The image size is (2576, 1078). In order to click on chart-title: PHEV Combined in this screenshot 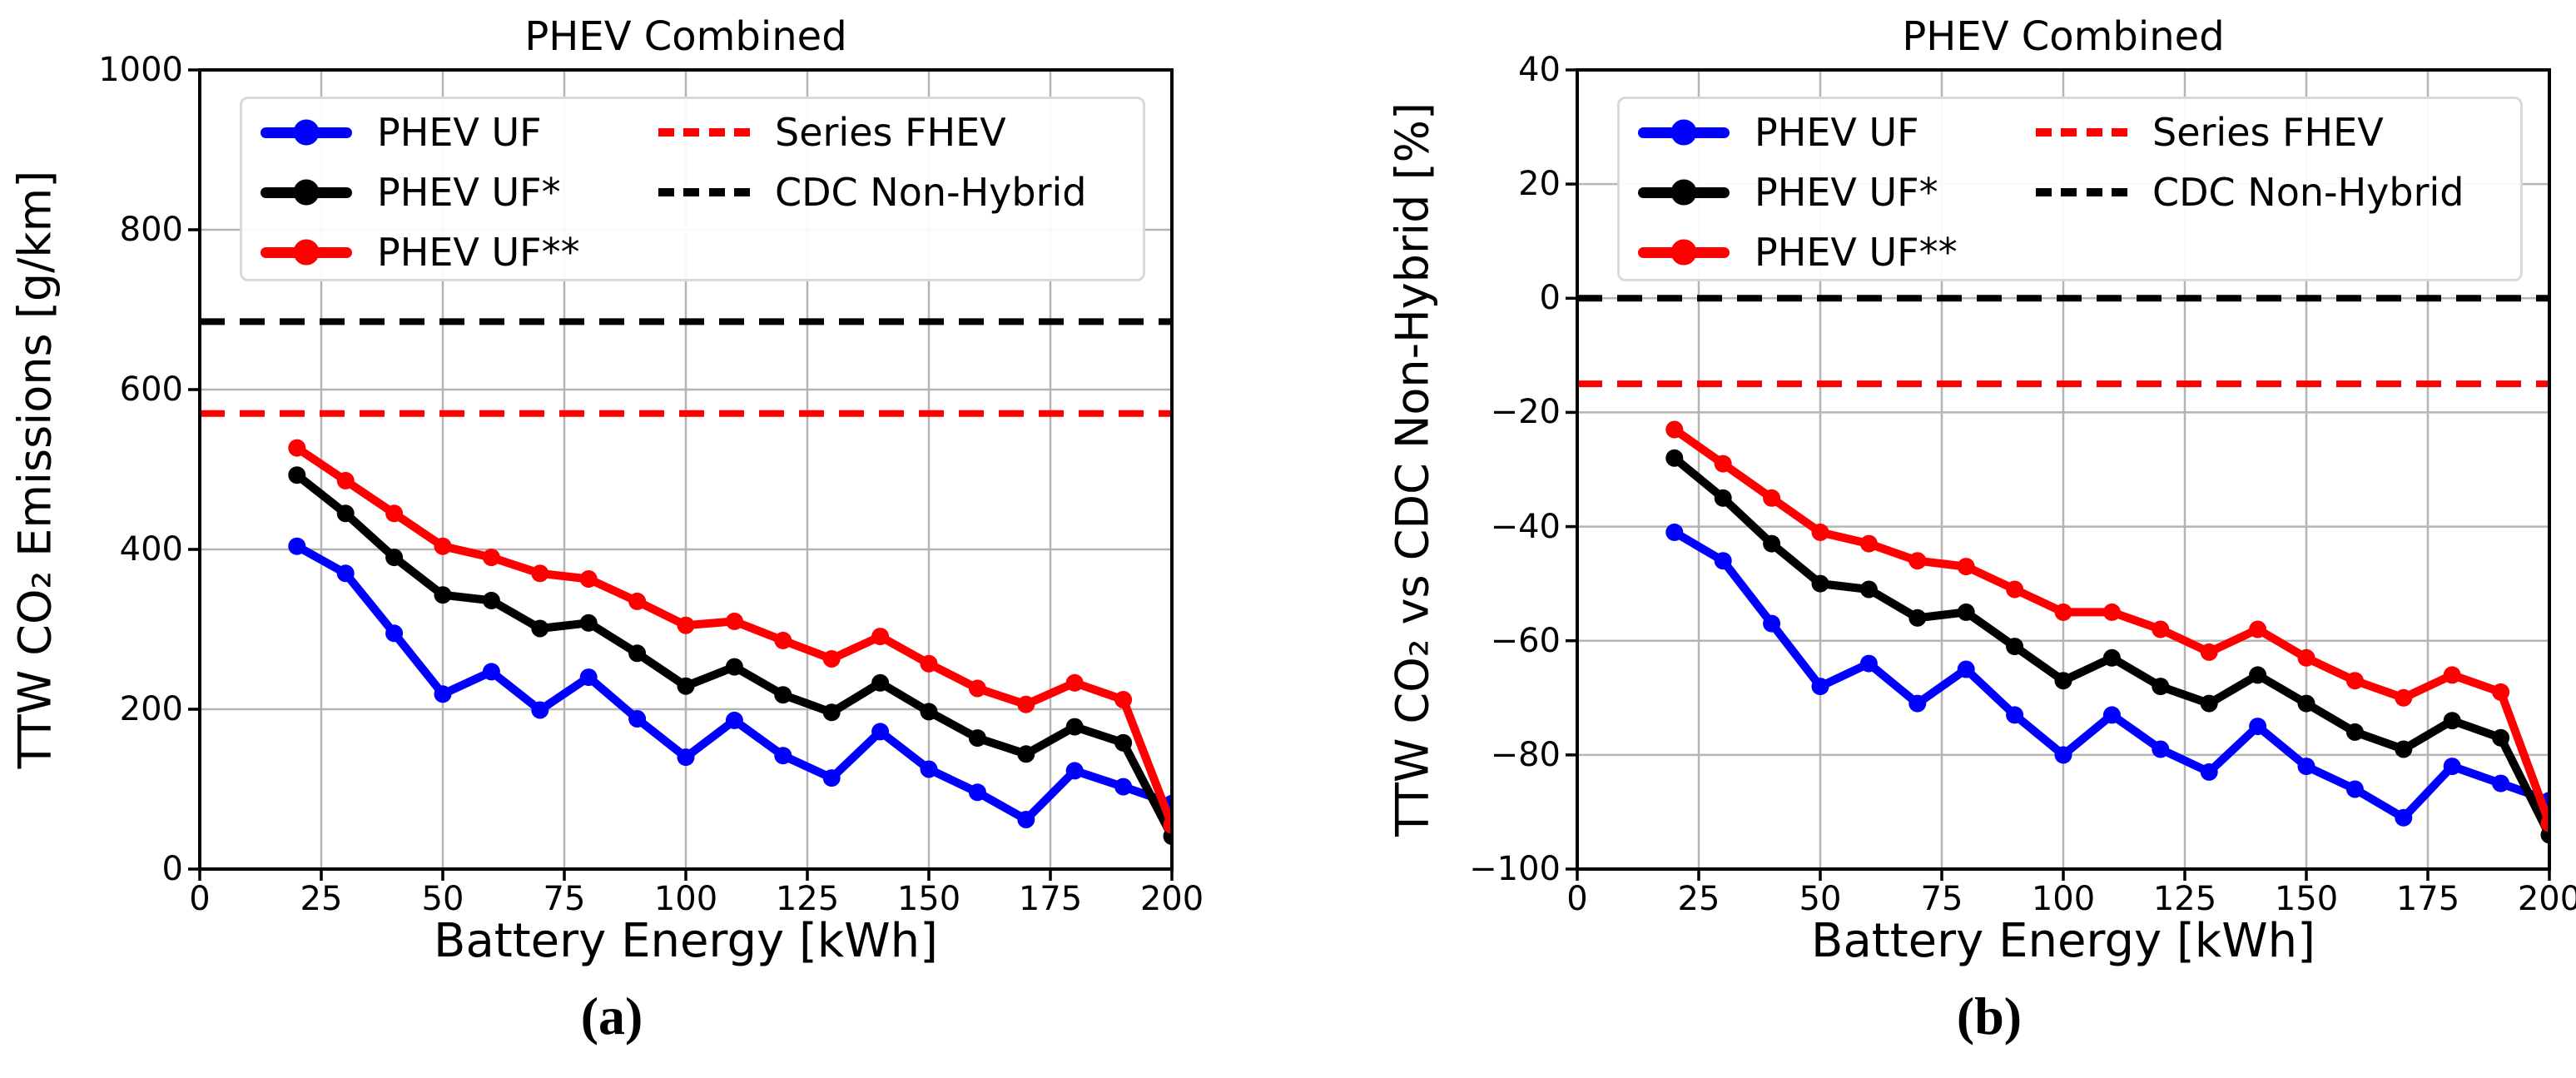, I will do `click(685, 36)`.